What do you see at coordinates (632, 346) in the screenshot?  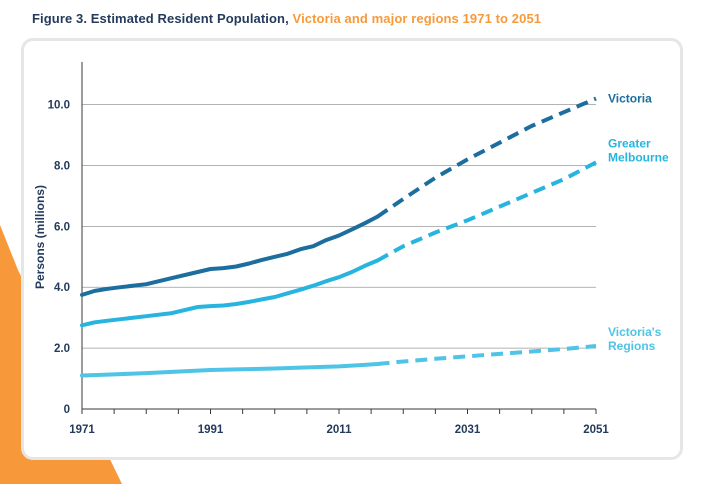 I see `series-label-victorias_regions: Regions` at bounding box center [632, 346].